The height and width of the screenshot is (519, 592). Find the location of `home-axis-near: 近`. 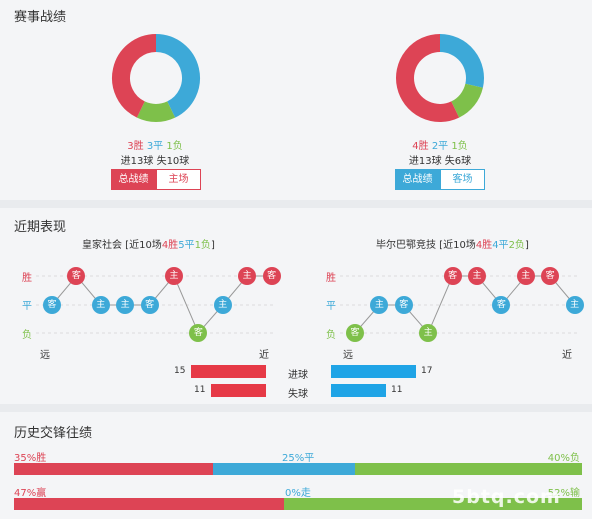

home-axis-near: 近 is located at coordinates (264, 355).